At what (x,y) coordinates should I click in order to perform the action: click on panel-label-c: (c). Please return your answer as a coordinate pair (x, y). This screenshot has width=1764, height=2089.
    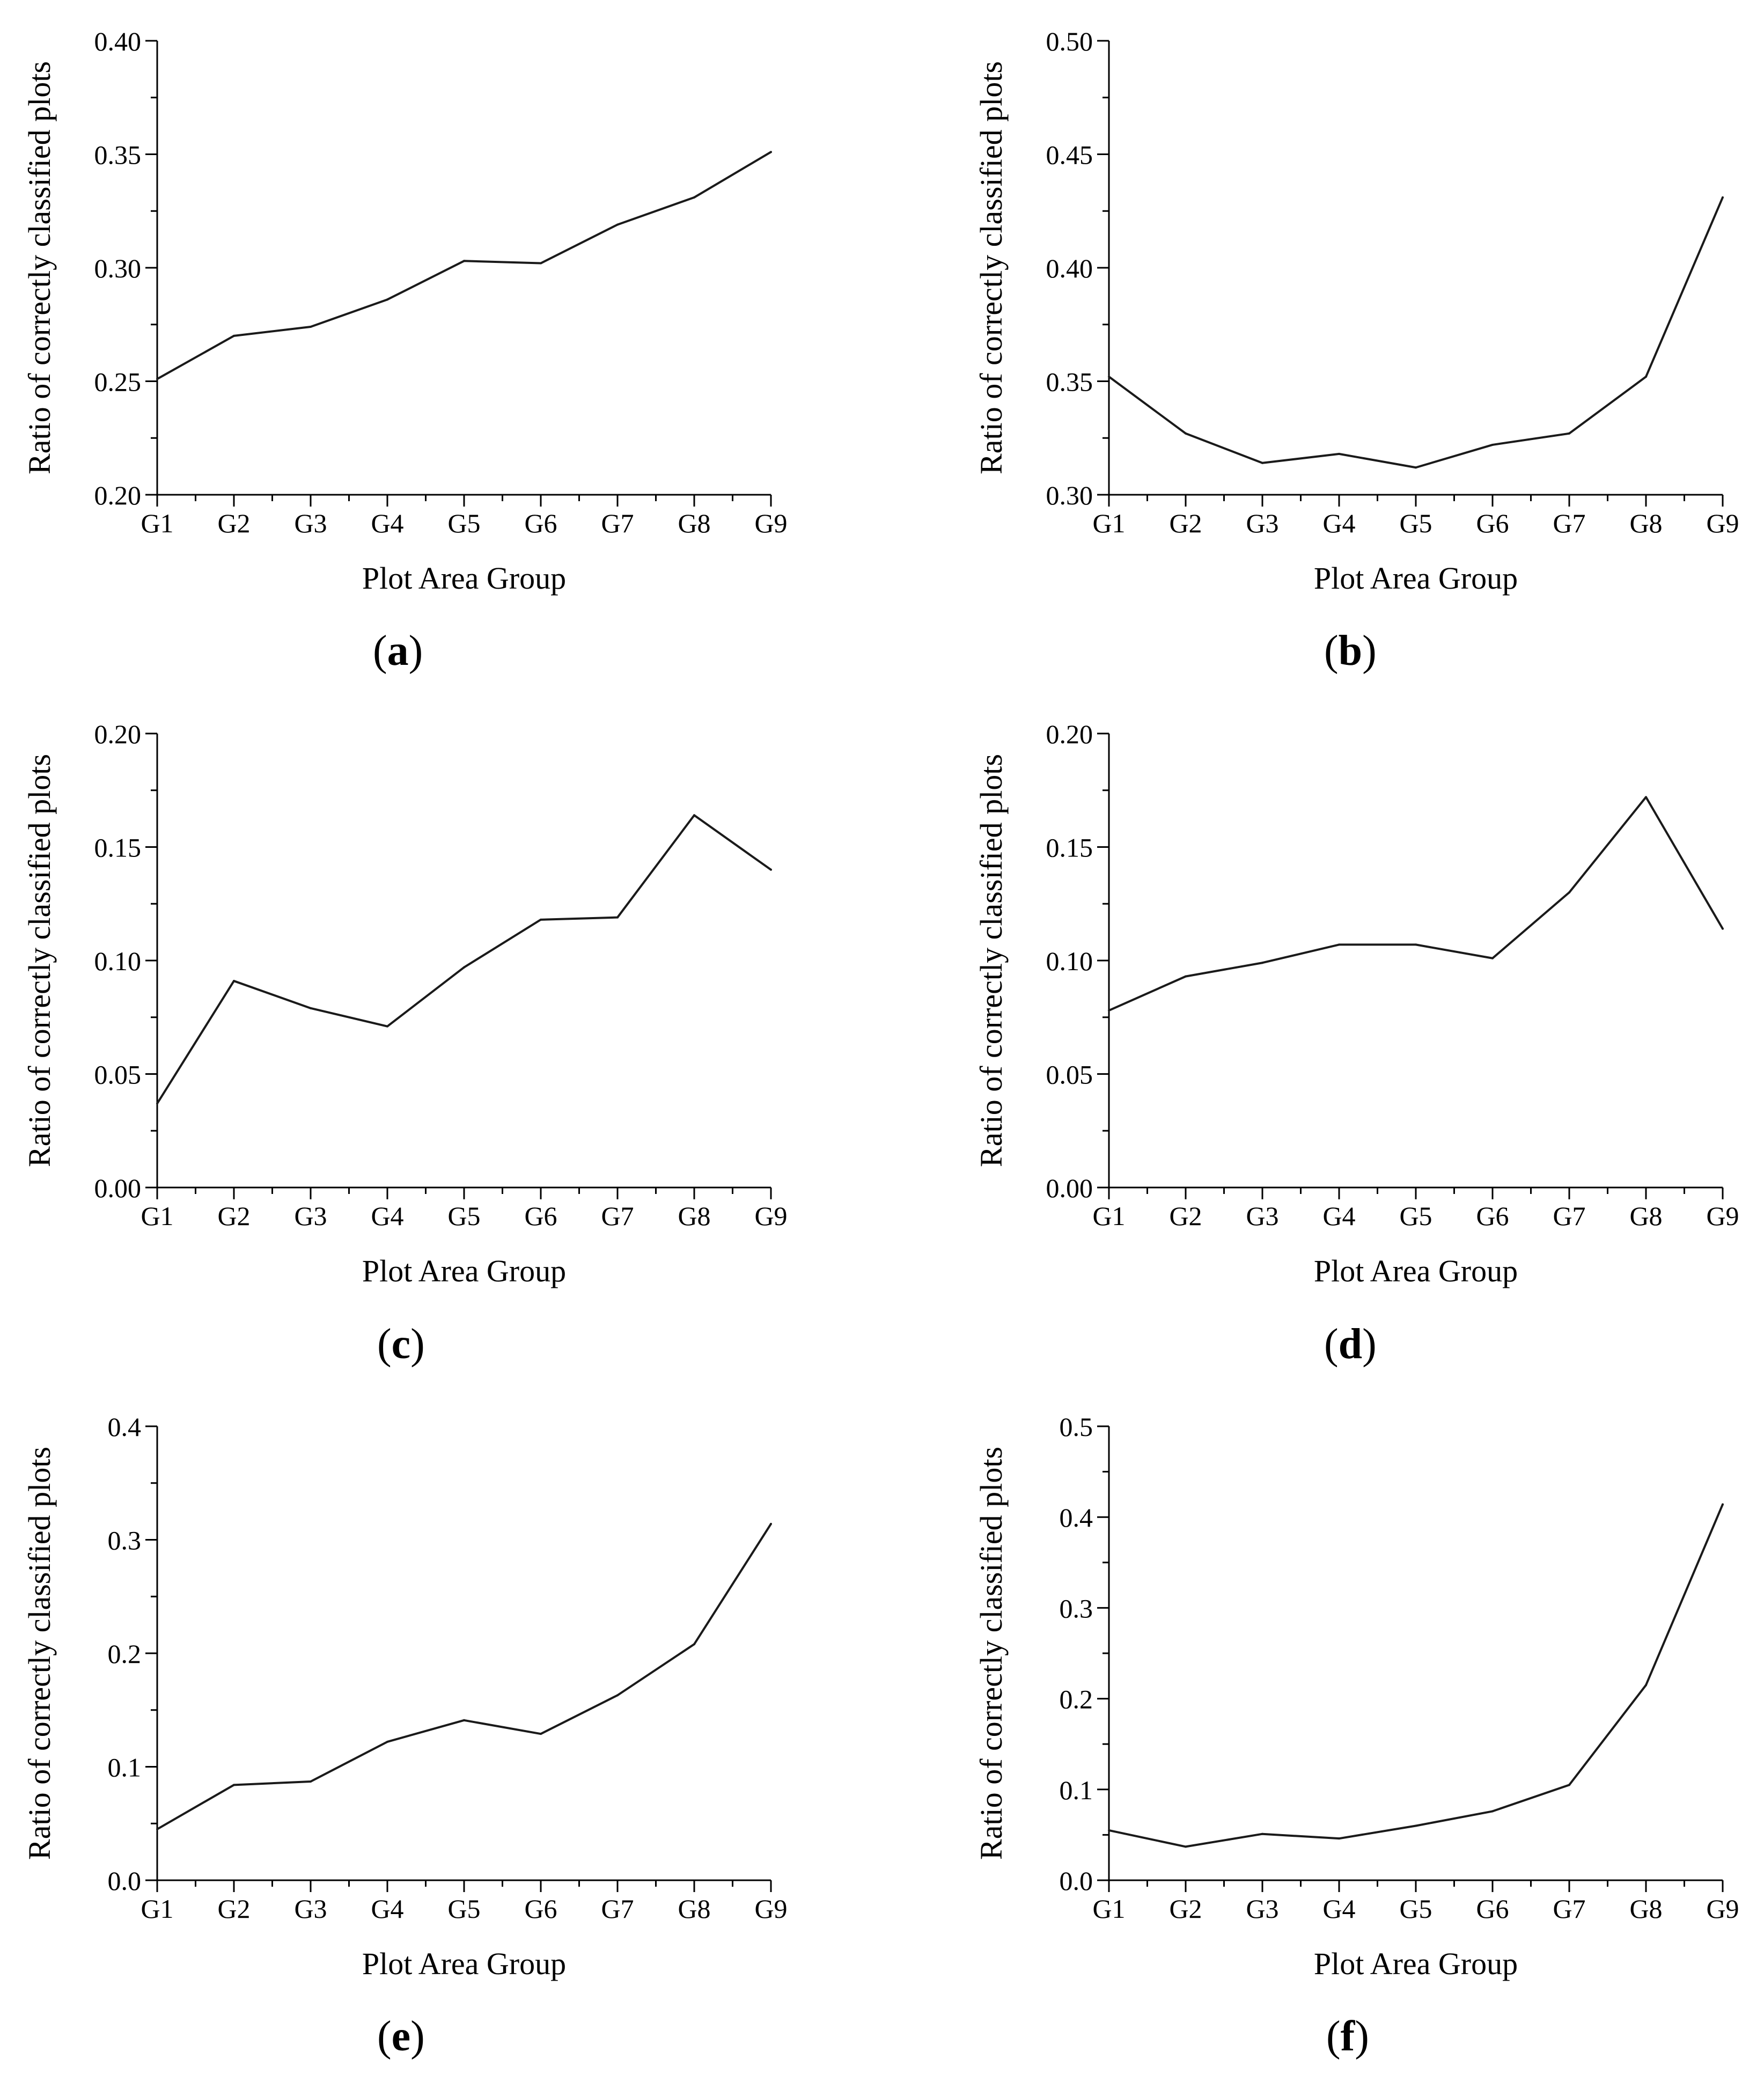
    Looking at the image, I should click on (401, 1344).